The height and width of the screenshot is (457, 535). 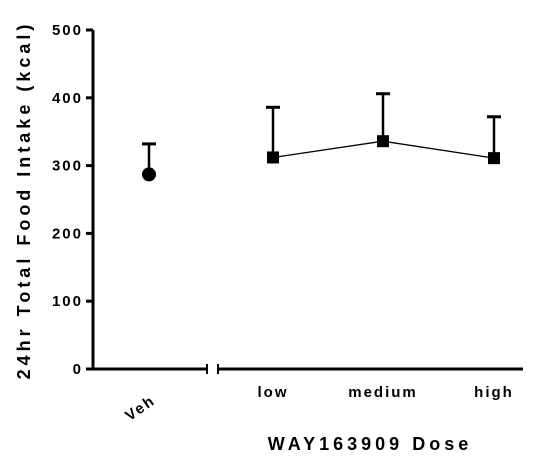 What do you see at coordinates (321, 137) in the screenshot?
I see `data-series` at bounding box center [321, 137].